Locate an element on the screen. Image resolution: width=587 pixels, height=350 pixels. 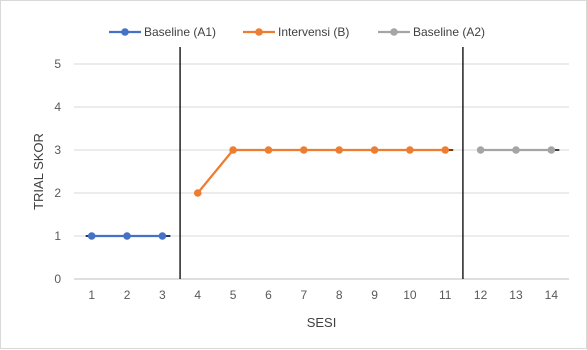
x-tick-label: 11 is located at coordinates (445, 295).